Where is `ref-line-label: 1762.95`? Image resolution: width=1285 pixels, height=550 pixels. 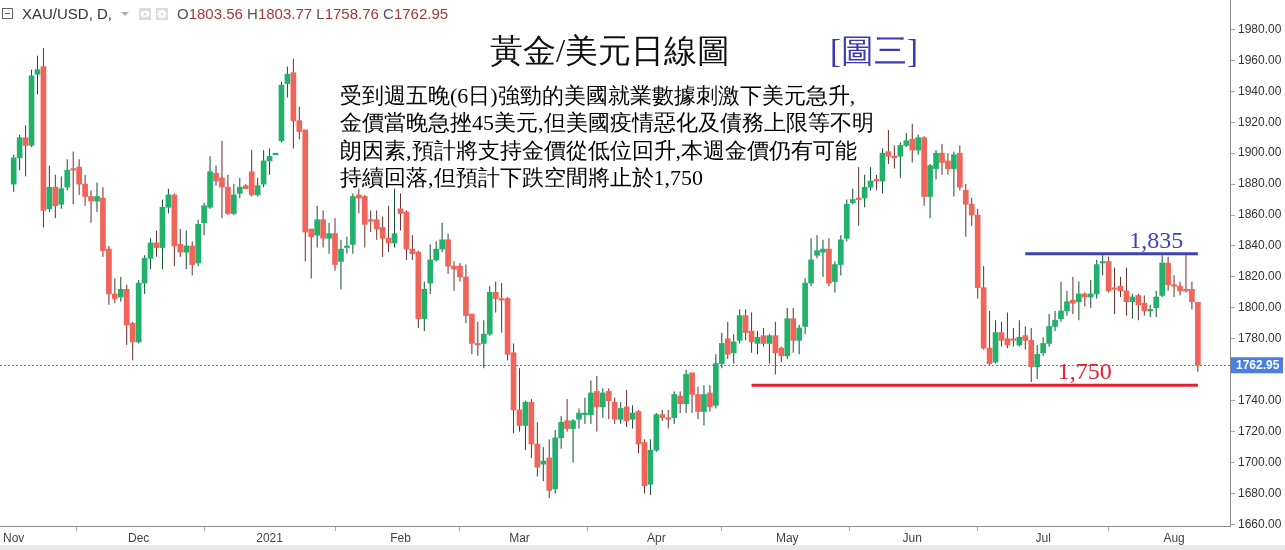
ref-line-label: 1762.95 is located at coordinates (1258, 365).